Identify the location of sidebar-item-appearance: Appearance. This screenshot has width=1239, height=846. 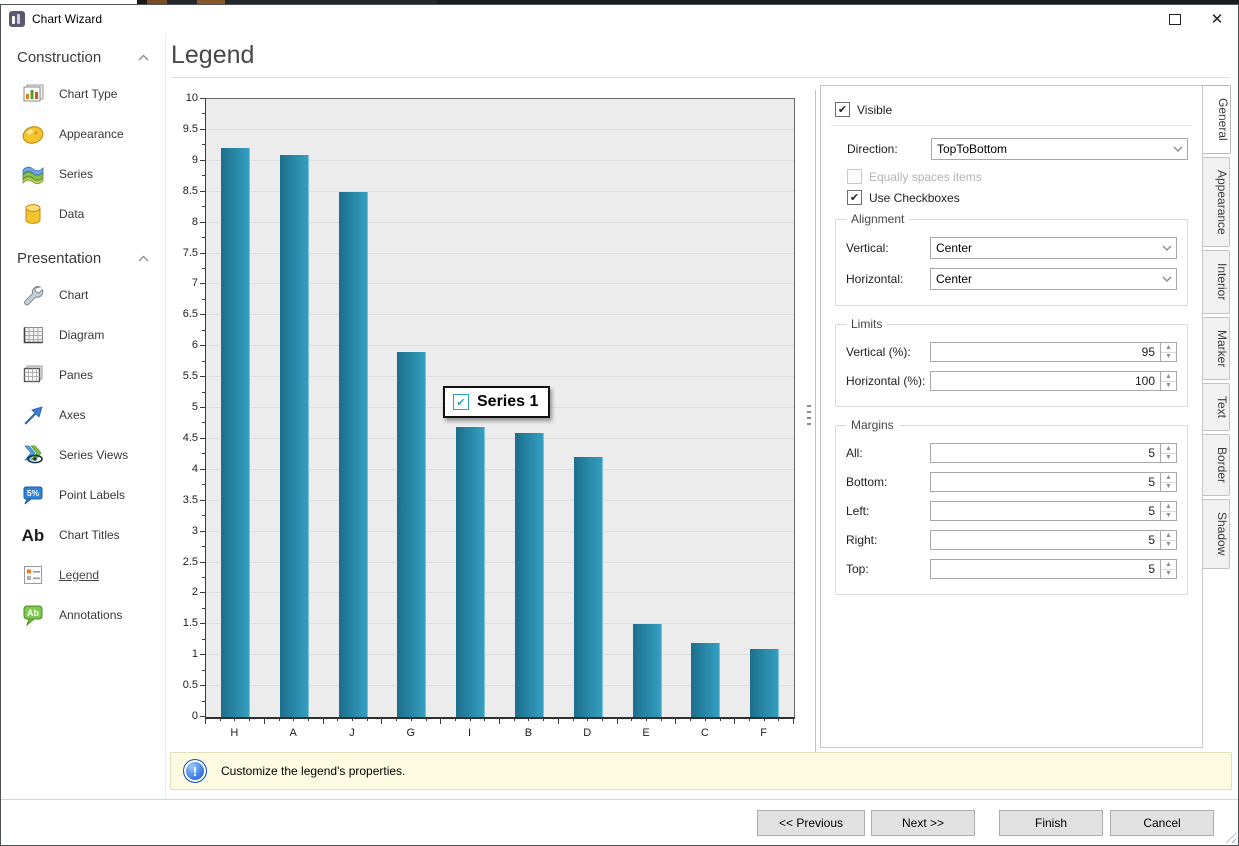
(83, 134).